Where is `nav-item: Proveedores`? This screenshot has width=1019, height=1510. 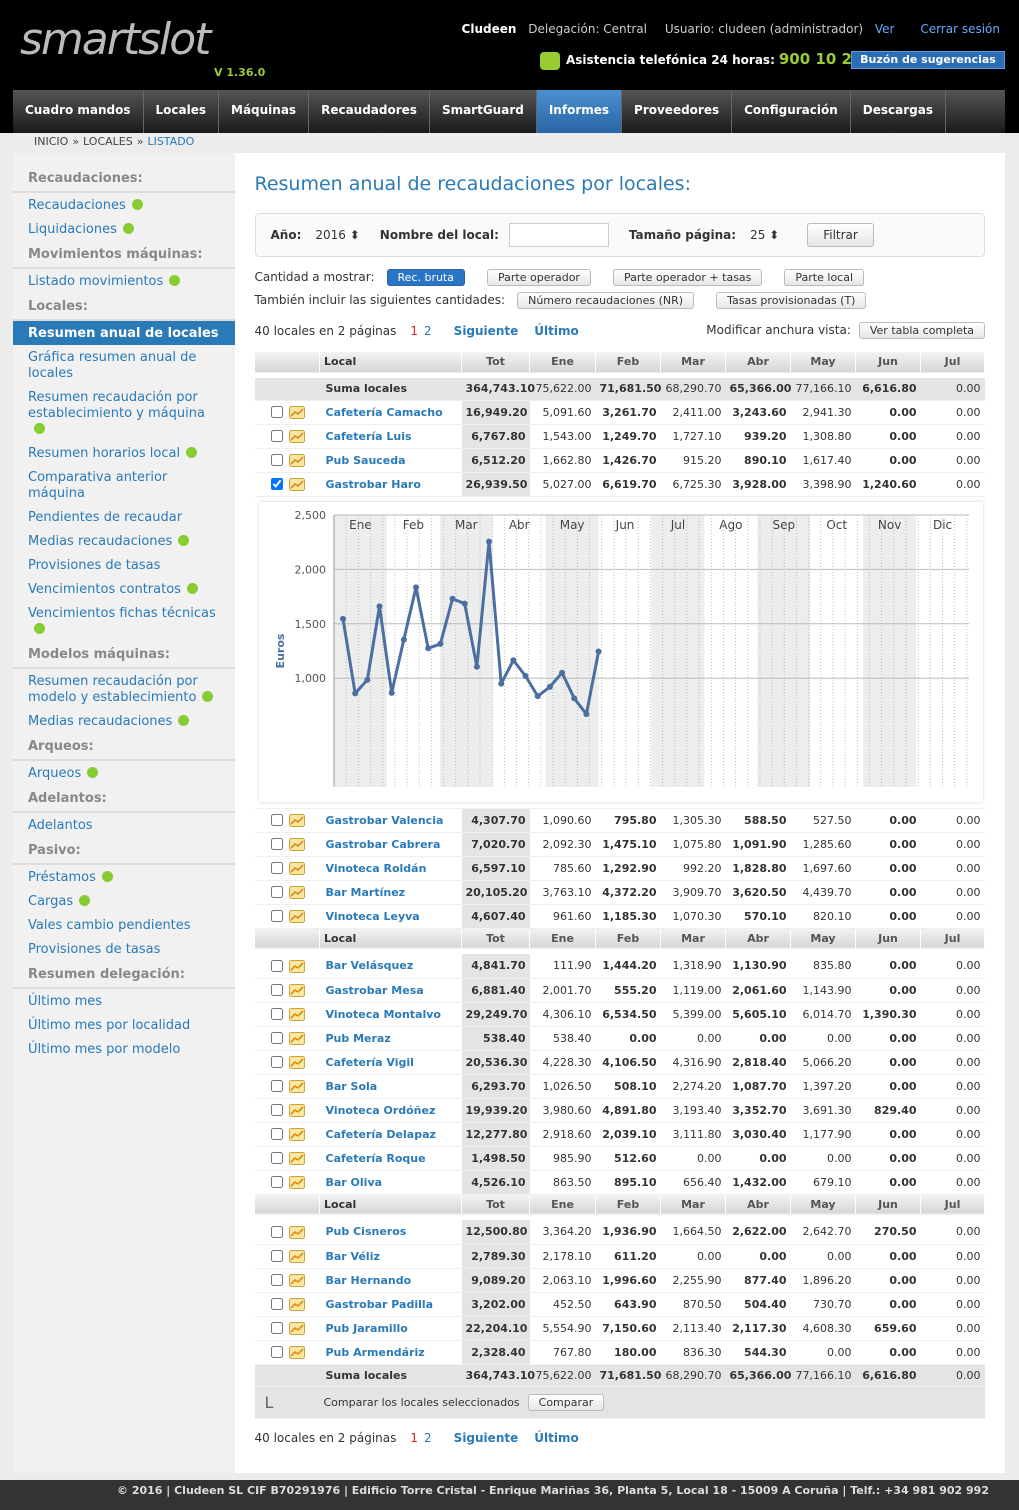
nav-item: Proveedores is located at coordinates (677, 111).